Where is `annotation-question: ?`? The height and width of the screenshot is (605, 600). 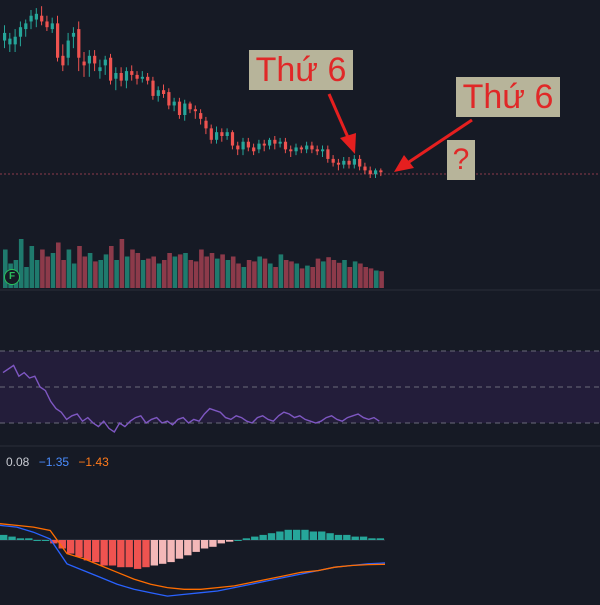 annotation-question: ? is located at coordinates (461, 160).